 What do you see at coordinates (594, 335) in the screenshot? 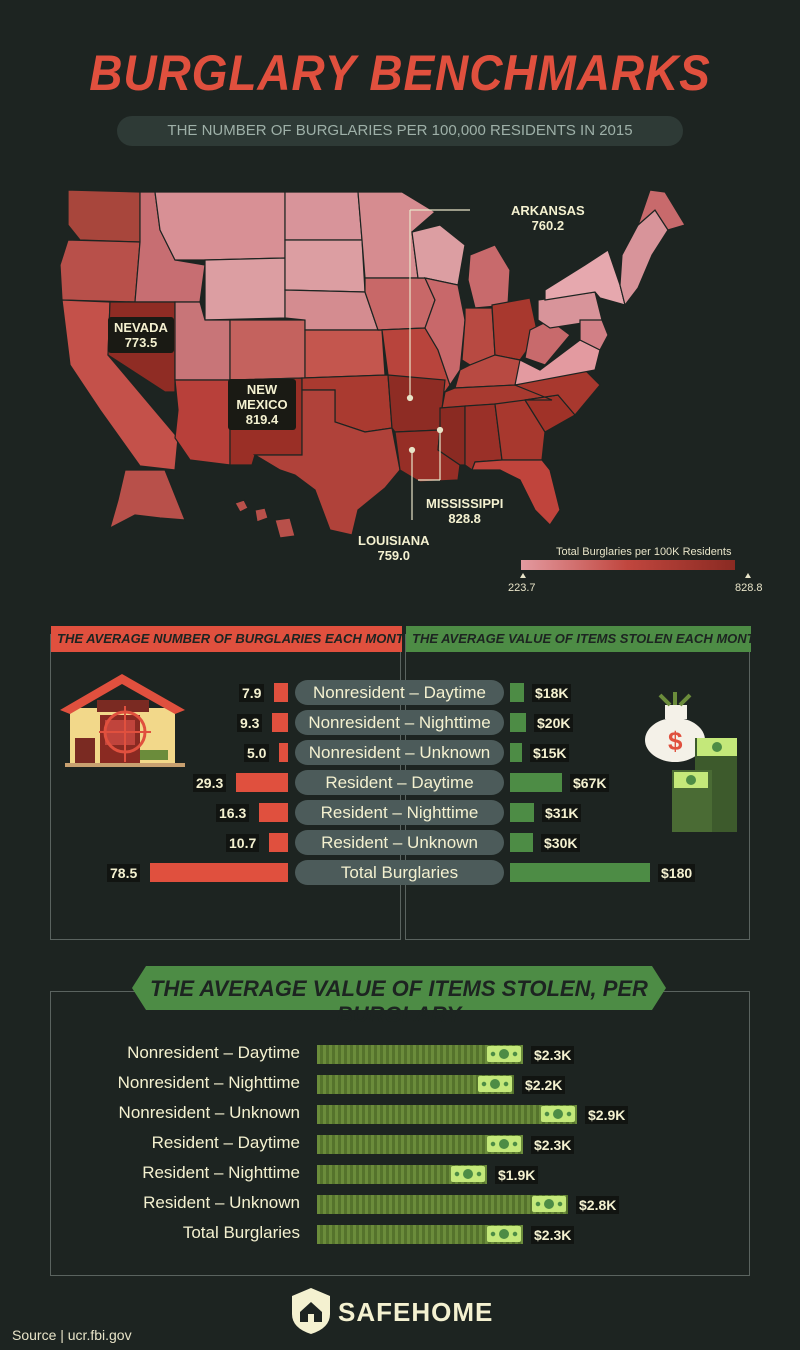
I see `state-nj-md` at bounding box center [594, 335].